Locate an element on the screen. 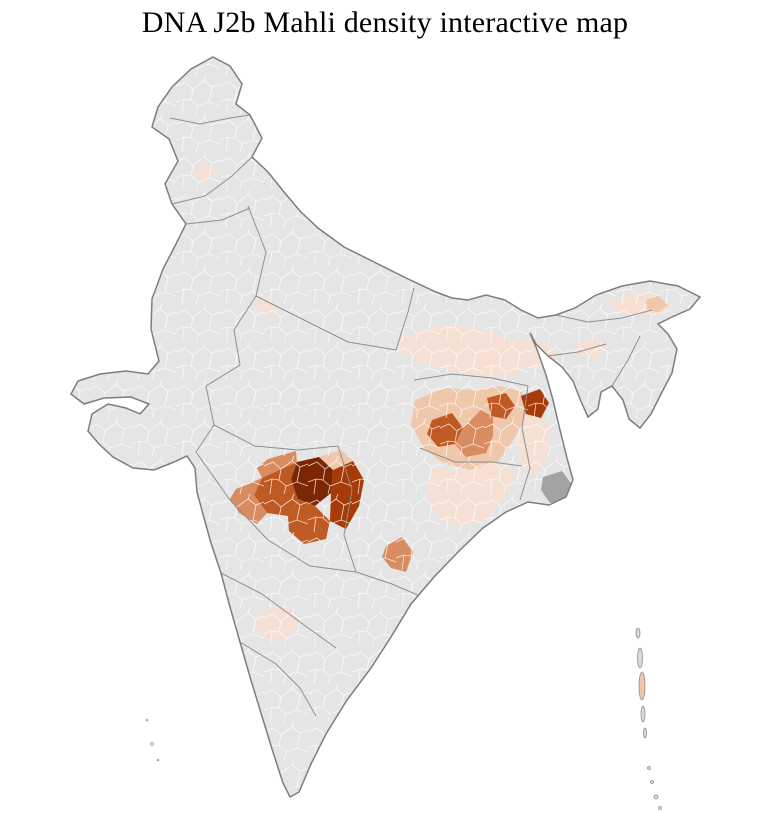 This screenshot has height=813, width=770. andaman-nicobar-islands is located at coordinates (648, 718).